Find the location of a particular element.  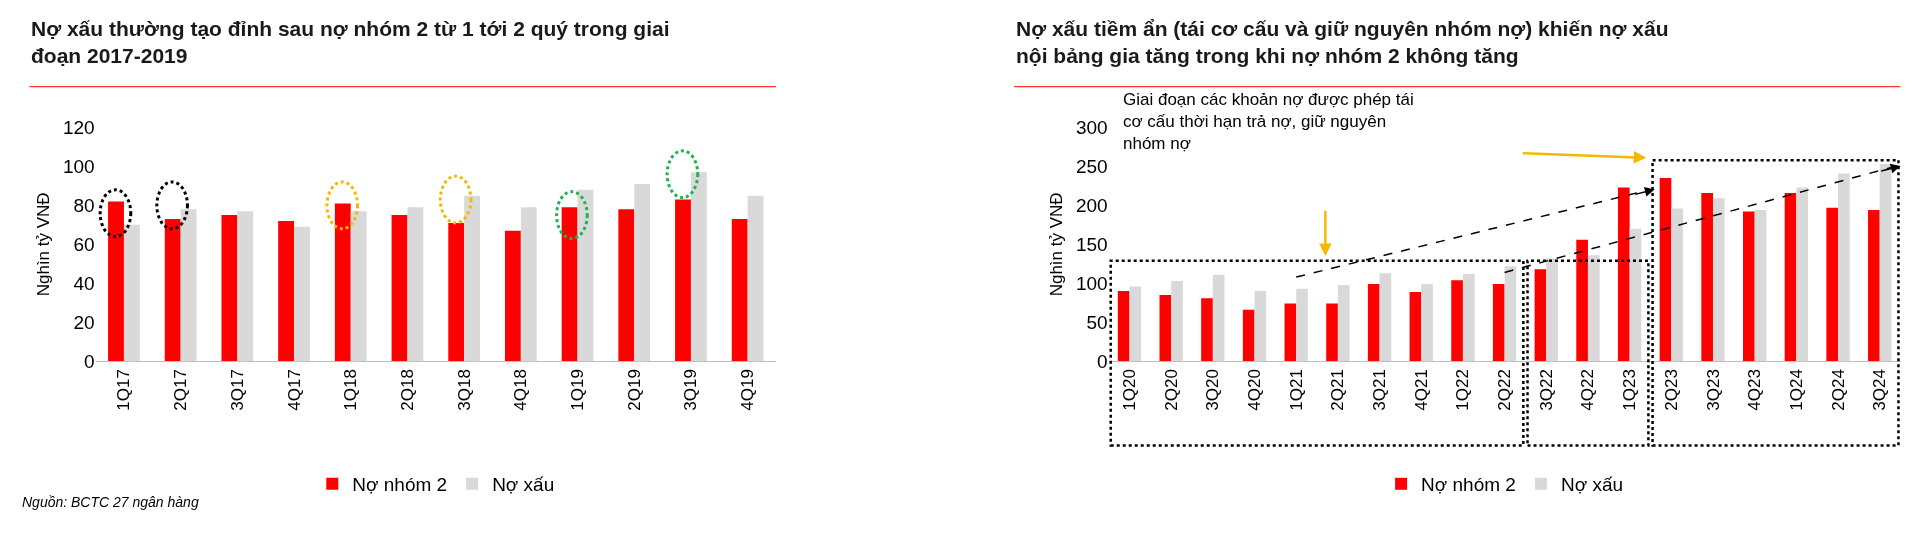

y-tick-label: 150 is located at coordinates (1091, 244).